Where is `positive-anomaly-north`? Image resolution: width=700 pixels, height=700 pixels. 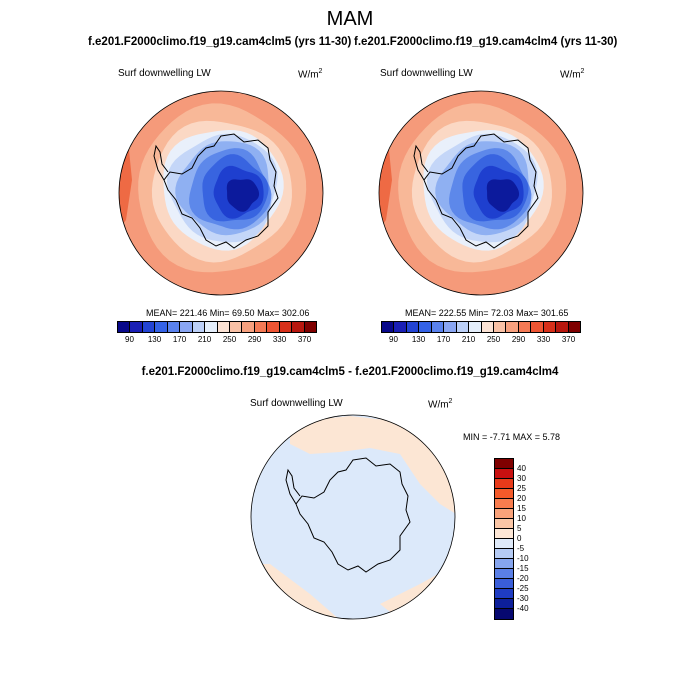 positive-anomaly-north is located at coordinates (372, 465).